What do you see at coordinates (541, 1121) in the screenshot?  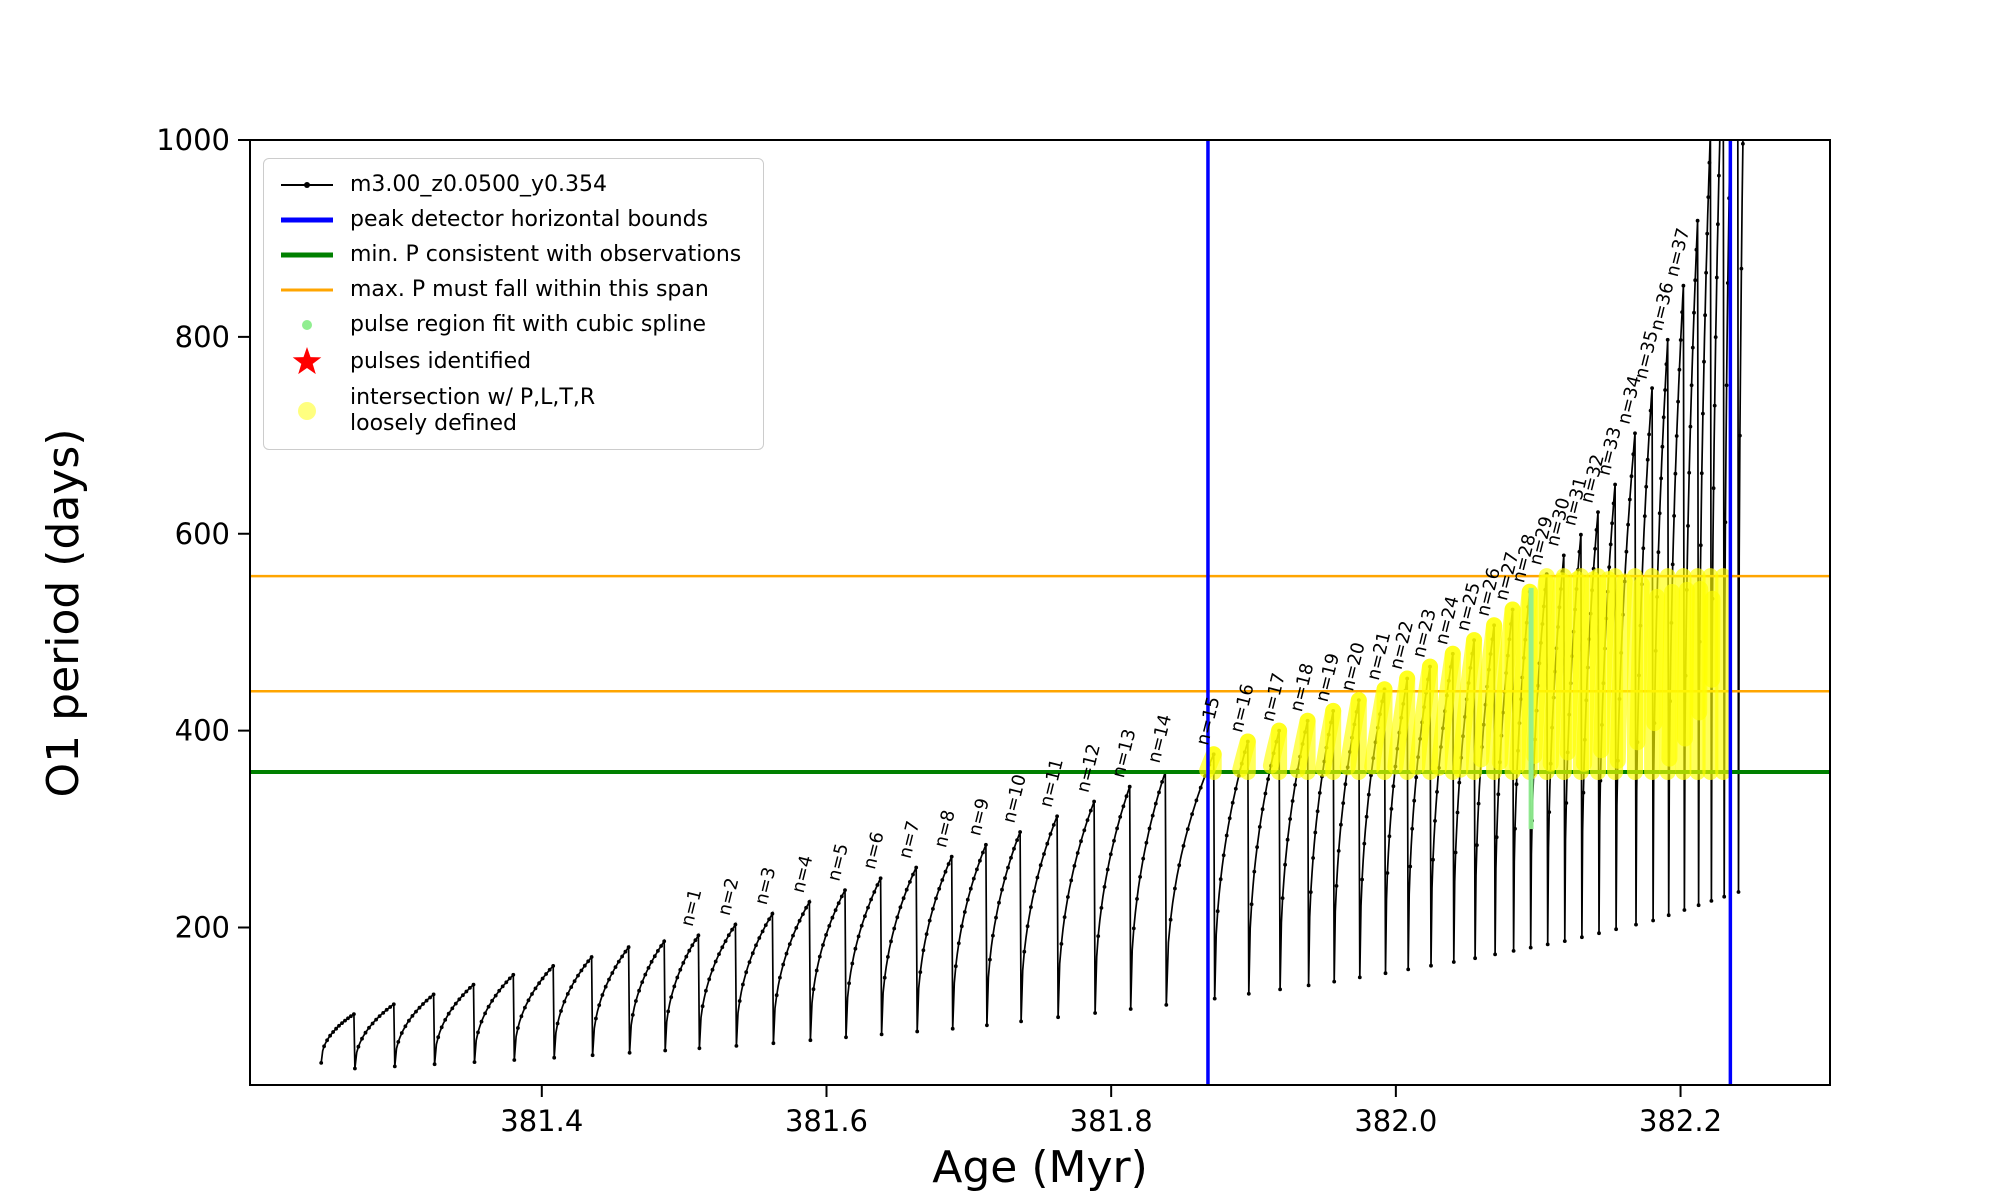 I see `x-tick-label: 381.4` at bounding box center [541, 1121].